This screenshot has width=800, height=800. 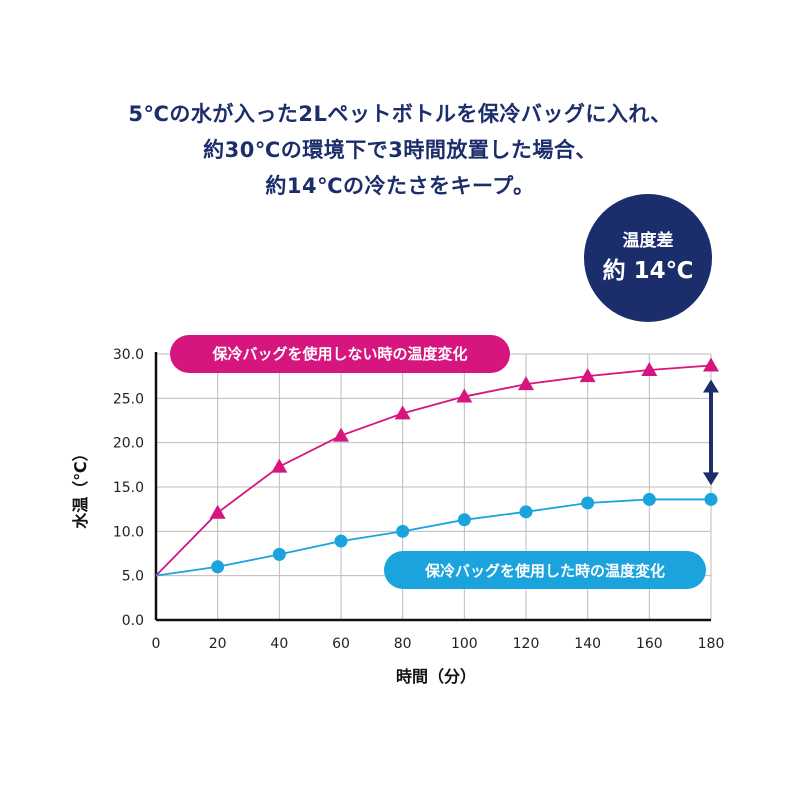 What do you see at coordinates (587, 644) in the screenshot?
I see `x-tick-label: 140` at bounding box center [587, 644].